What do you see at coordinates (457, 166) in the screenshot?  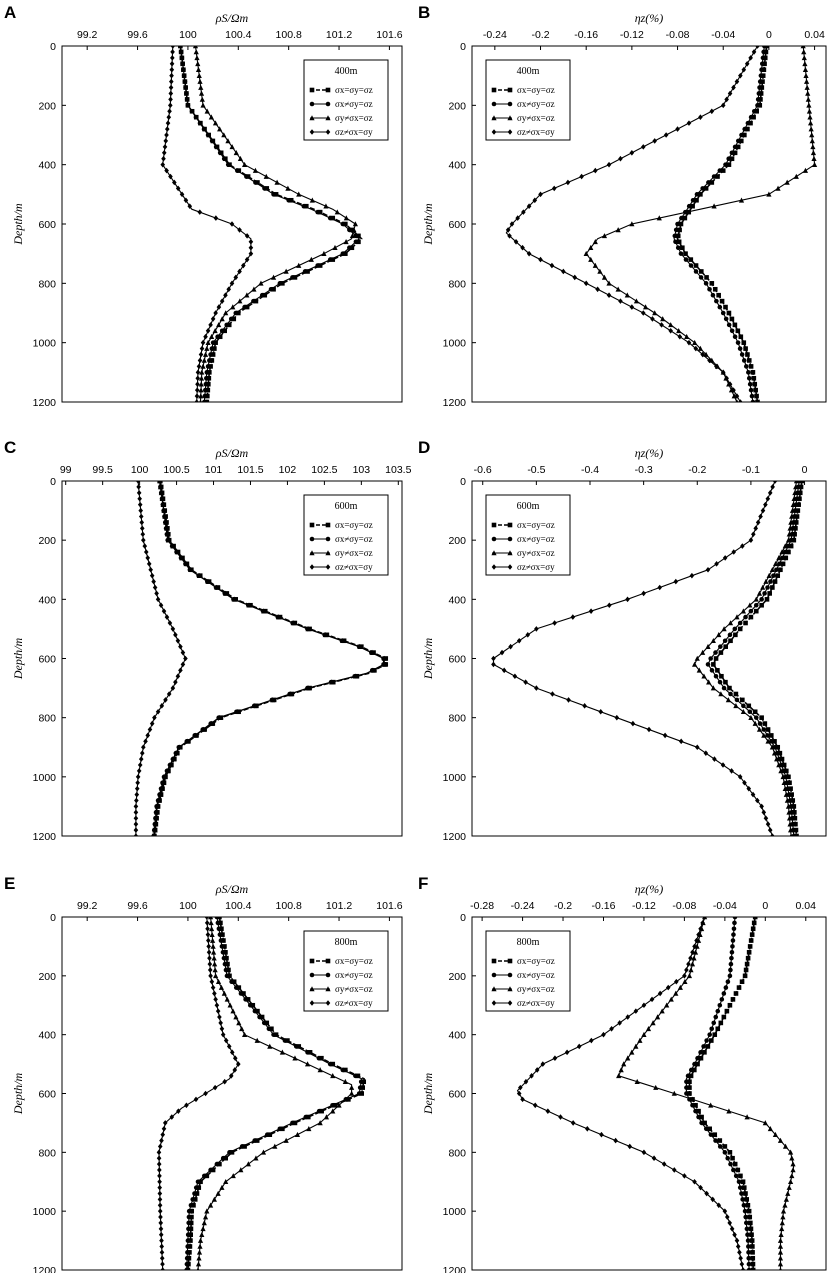 I see `y-tick-label: 400` at bounding box center [457, 166].